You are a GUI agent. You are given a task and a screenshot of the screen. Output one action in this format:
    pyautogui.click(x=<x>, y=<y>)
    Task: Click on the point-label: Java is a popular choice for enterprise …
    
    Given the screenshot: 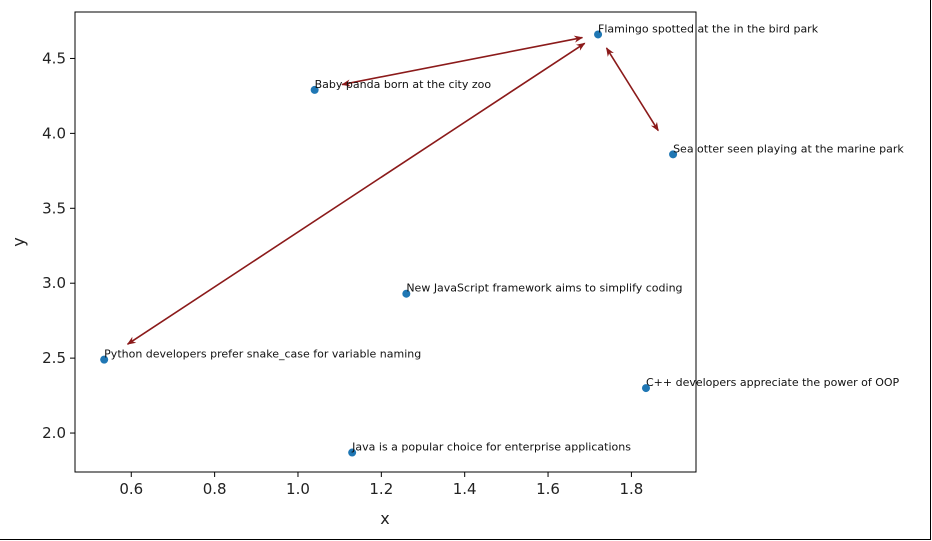 What is the action you would take?
    pyautogui.click(x=491, y=447)
    